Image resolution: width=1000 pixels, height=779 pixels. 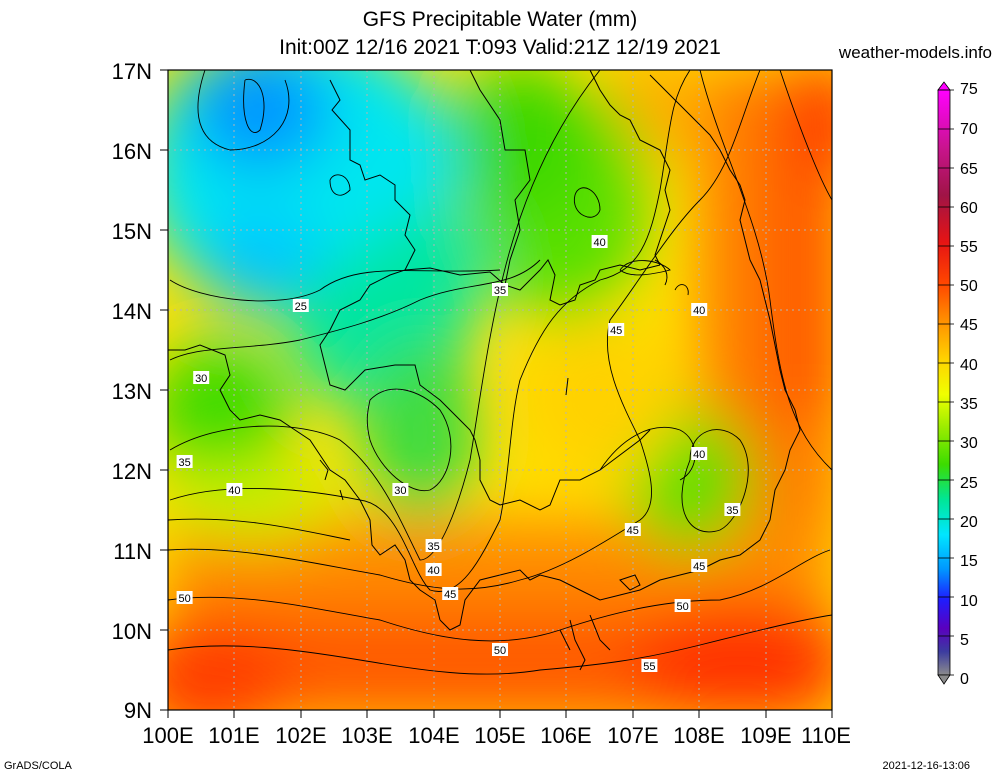 I want to click on lat-label: 13N, so click(x=131, y=391).